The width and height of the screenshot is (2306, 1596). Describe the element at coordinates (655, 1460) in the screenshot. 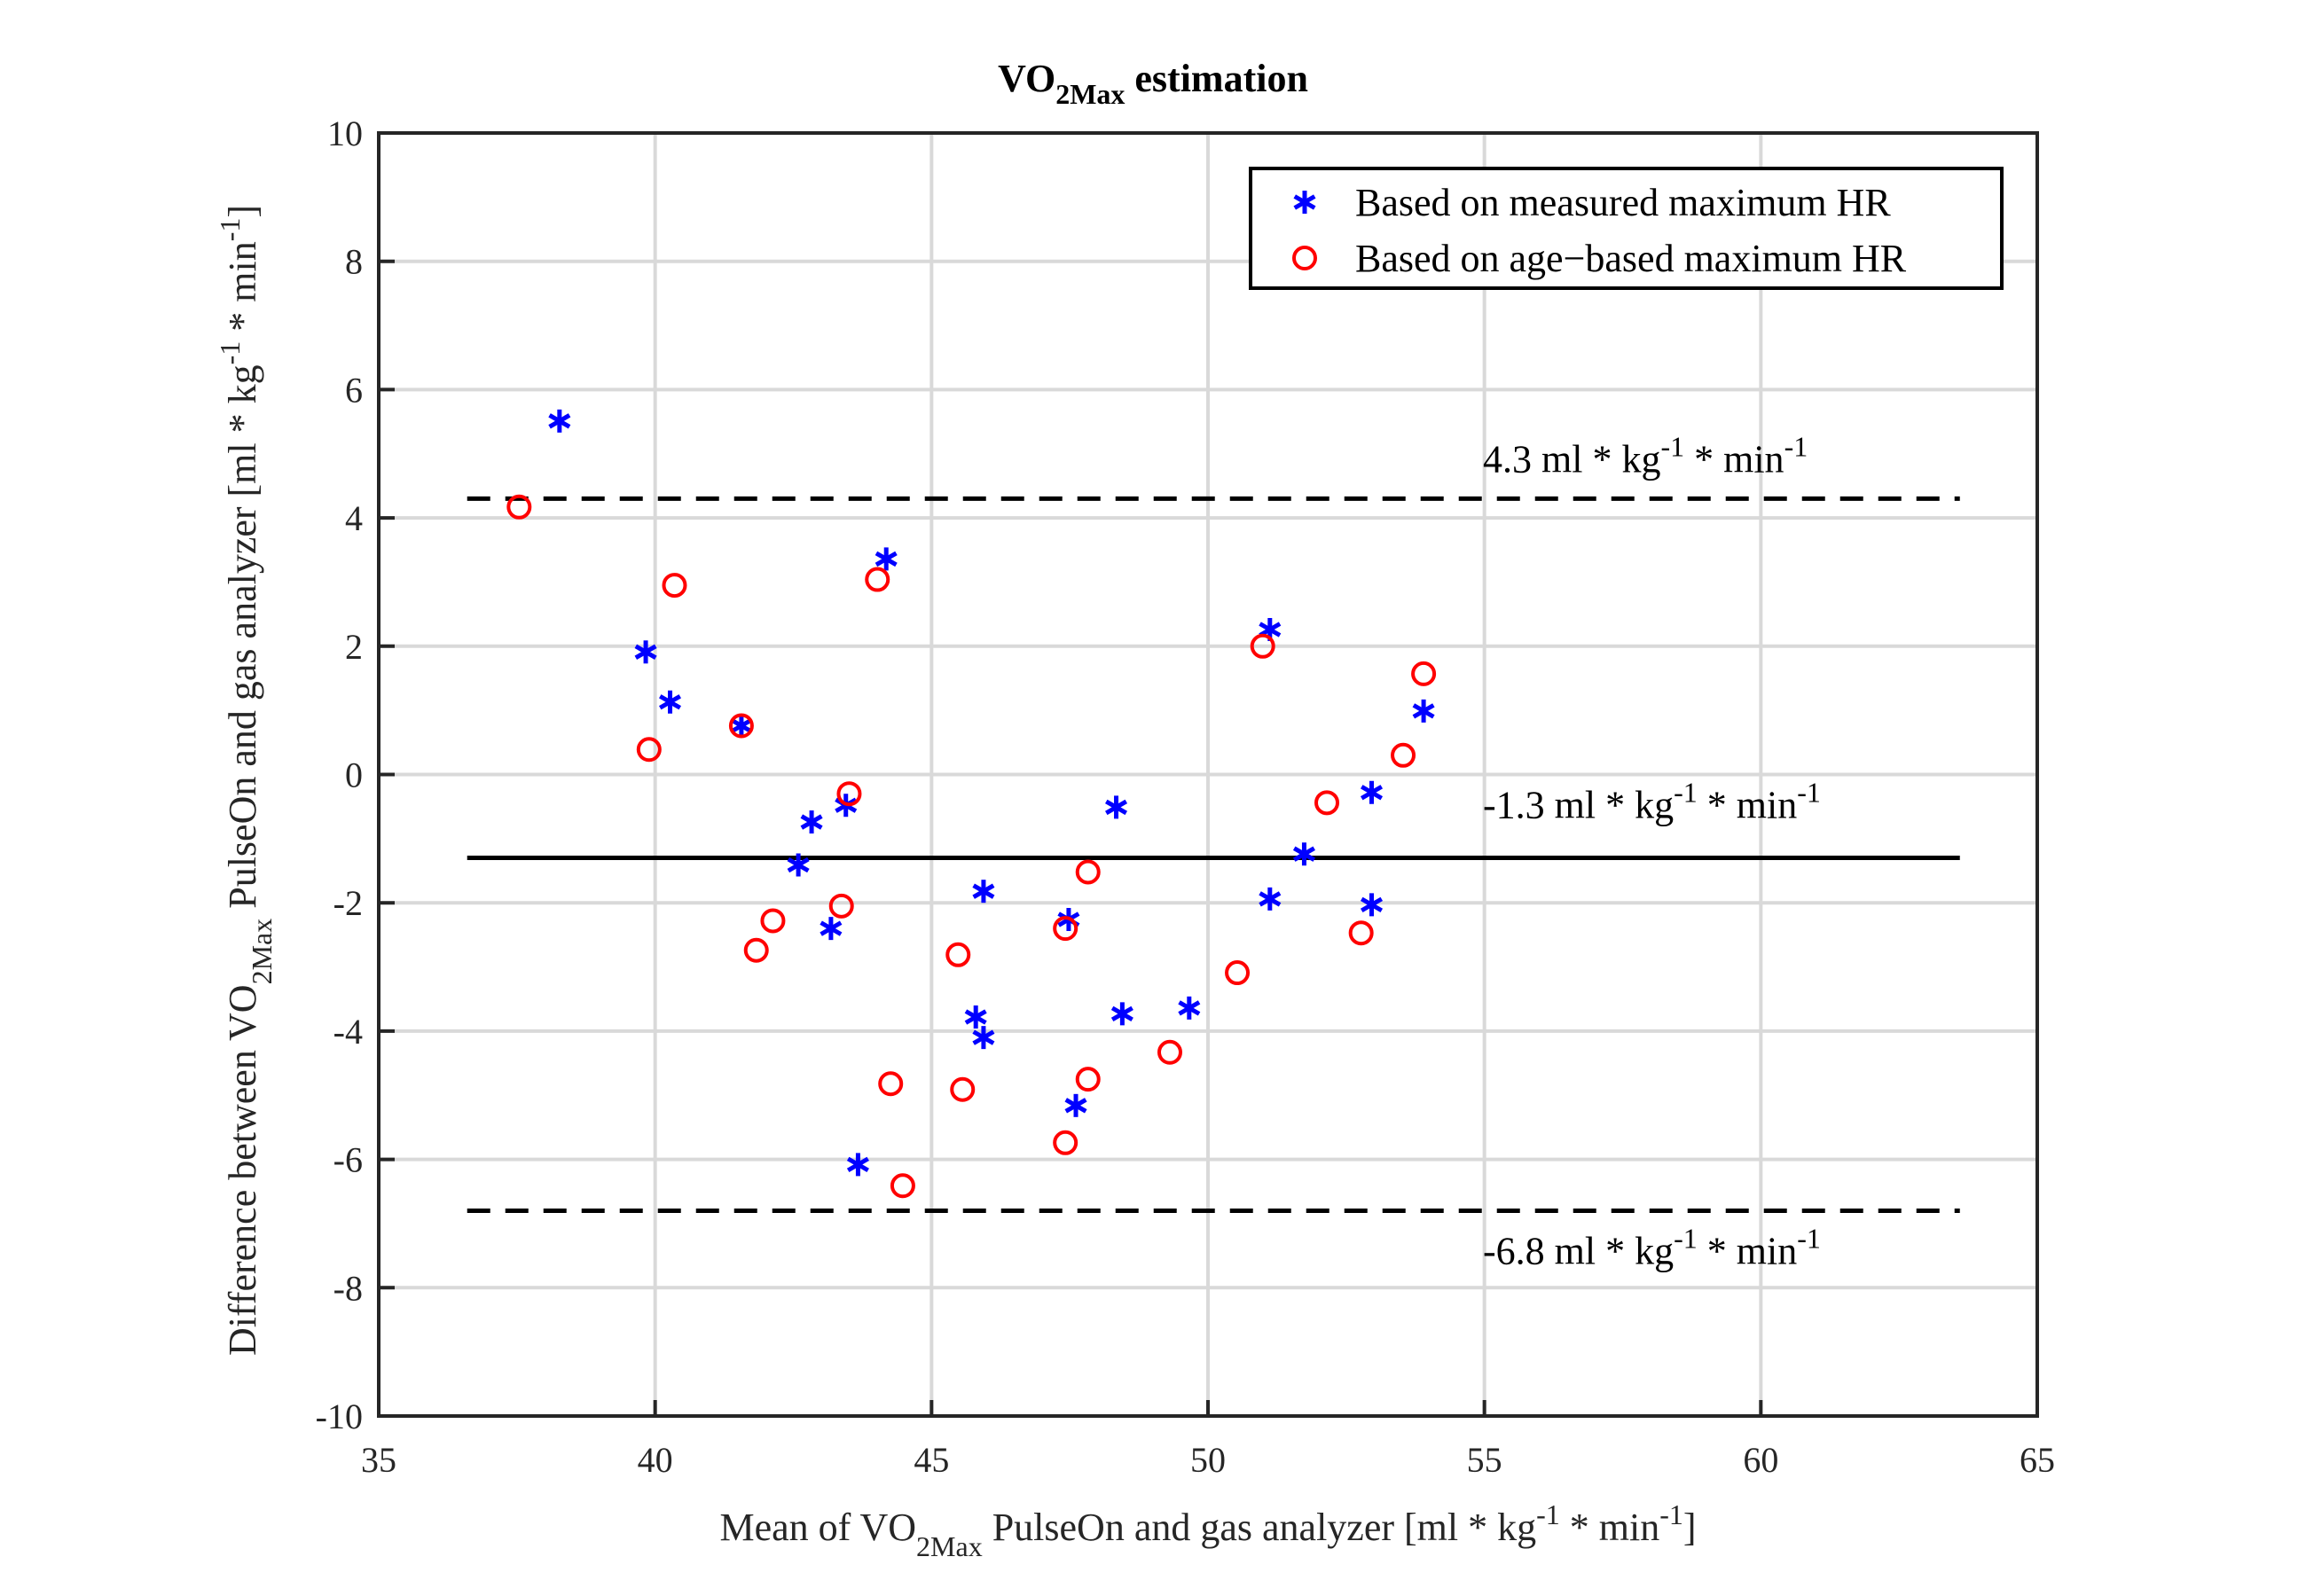

I see `x-tick-label: 40` at that location.